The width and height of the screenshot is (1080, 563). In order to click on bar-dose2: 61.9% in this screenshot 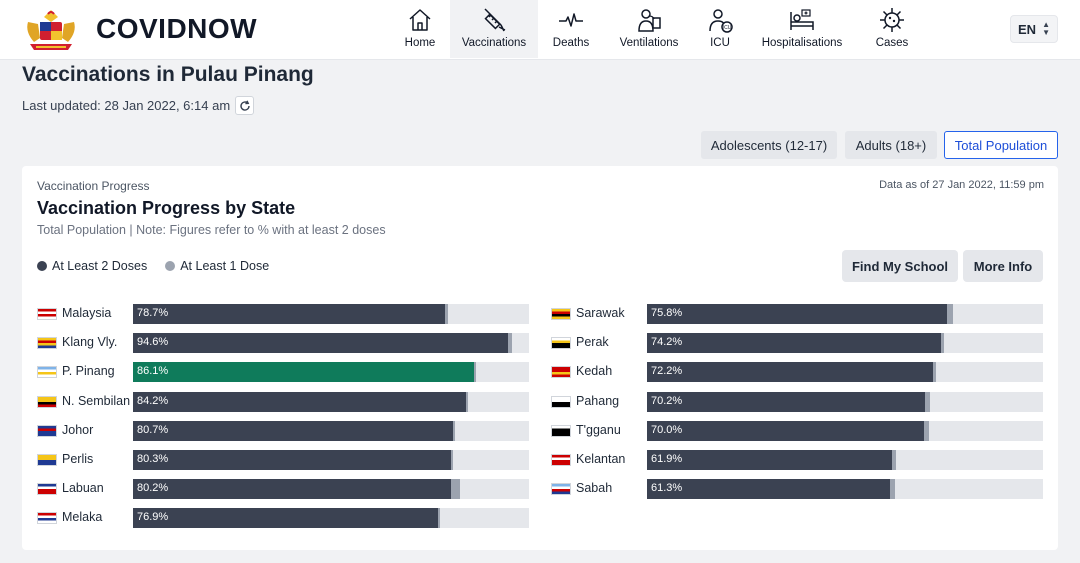, I will do `click(770, 460)`.